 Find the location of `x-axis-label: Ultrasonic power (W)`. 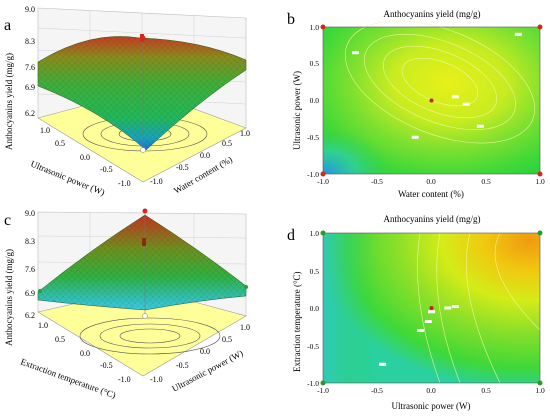

x-axis-label: Ultrasonic power (W) is located at coordinates (431, 406).